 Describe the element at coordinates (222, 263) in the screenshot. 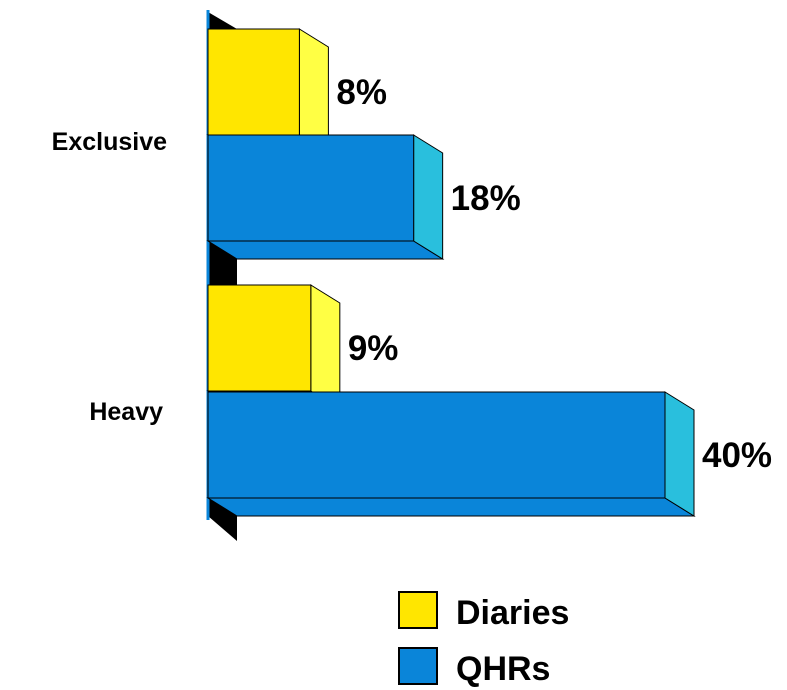

I see `axis-floor-middle` at that location.